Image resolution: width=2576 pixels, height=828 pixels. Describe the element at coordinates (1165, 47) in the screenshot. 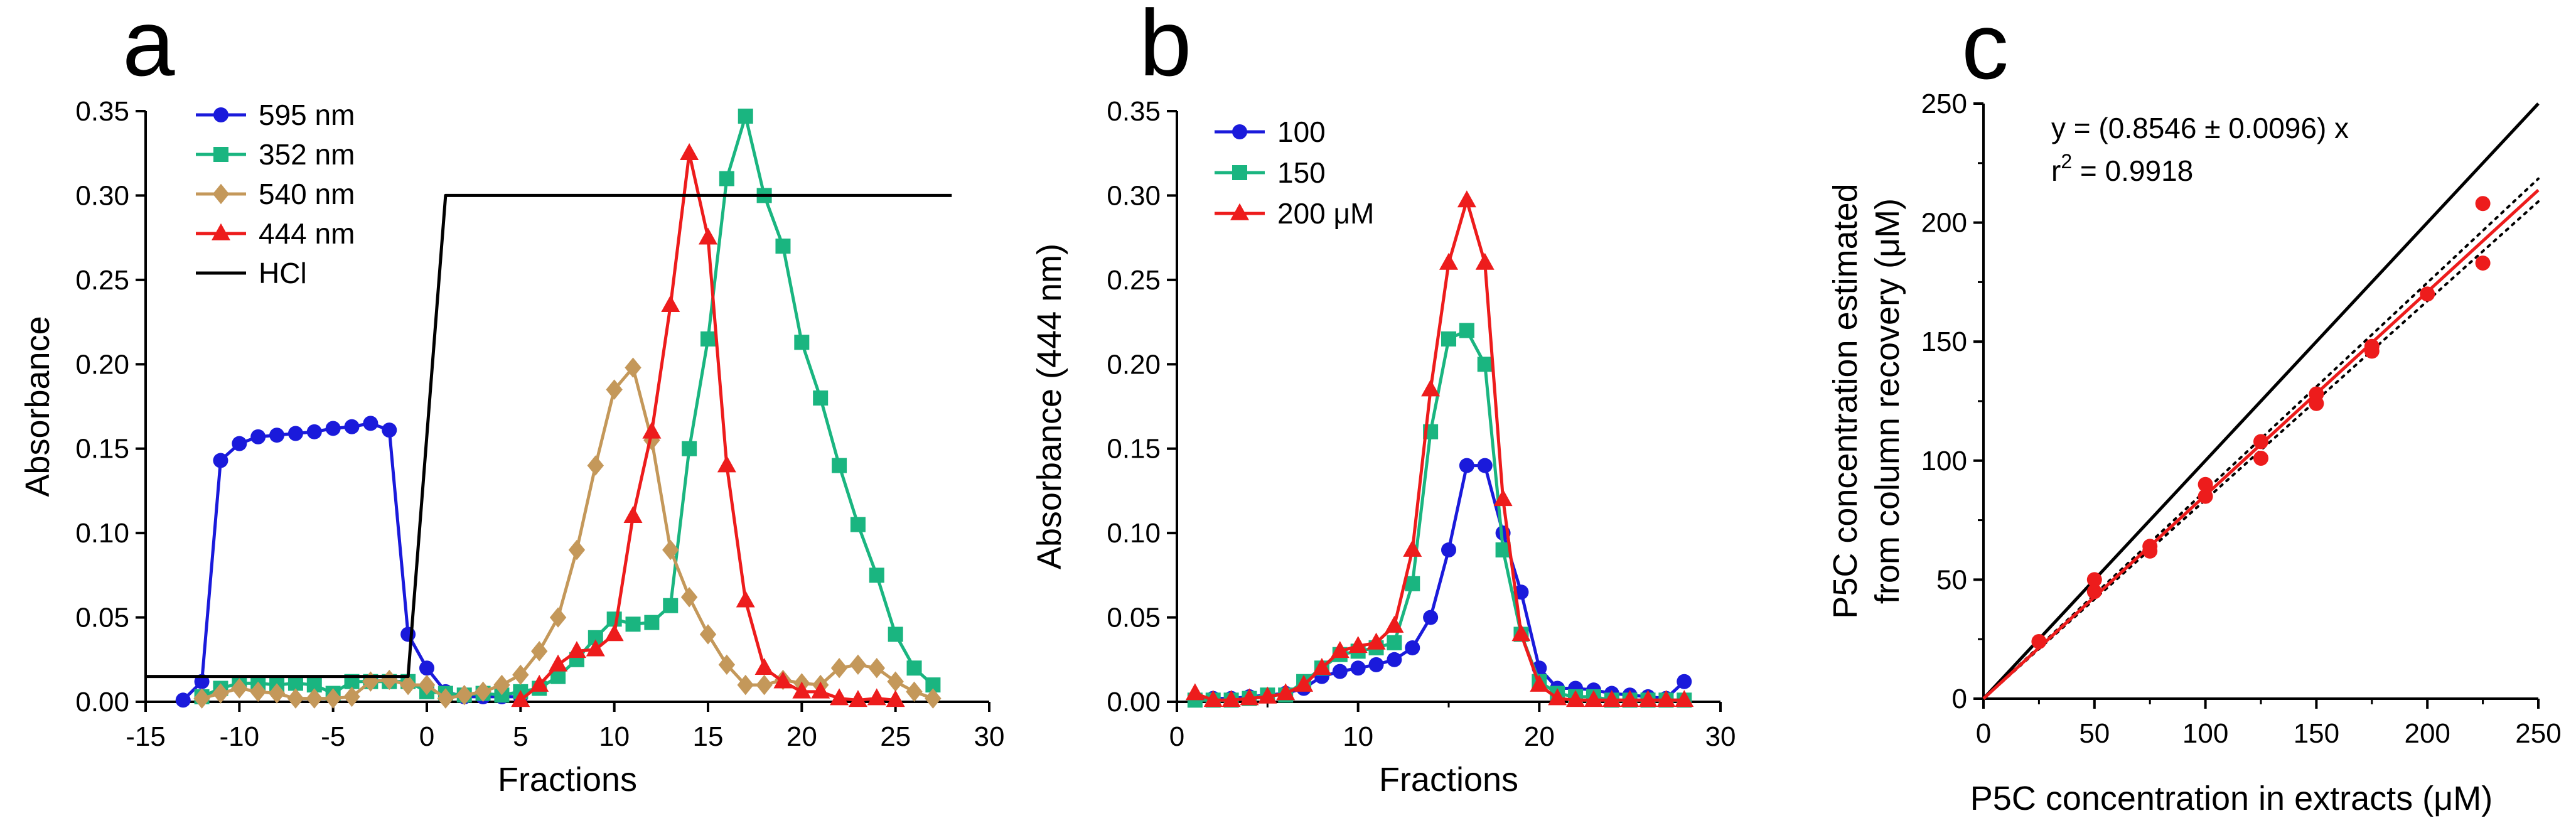

I see `panel-label: b` at that location.